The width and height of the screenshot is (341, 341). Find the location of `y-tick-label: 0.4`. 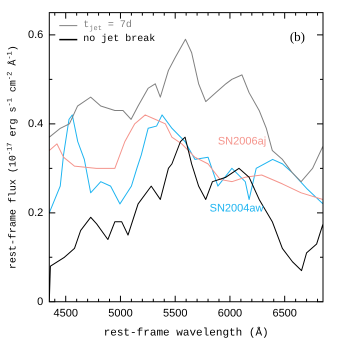

y-tick-label: 0.4 is located at coordinates (36, 124).